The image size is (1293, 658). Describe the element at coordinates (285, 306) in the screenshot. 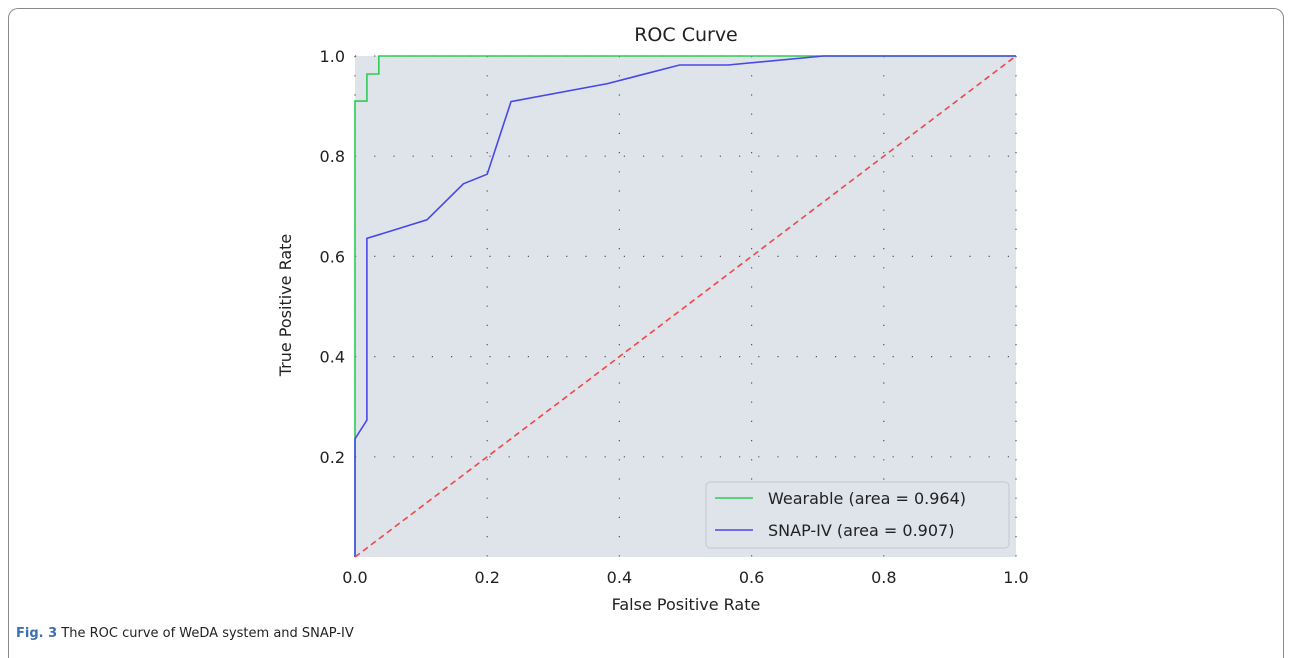

I see `y-axis-title: True Positive Rate` at that location.